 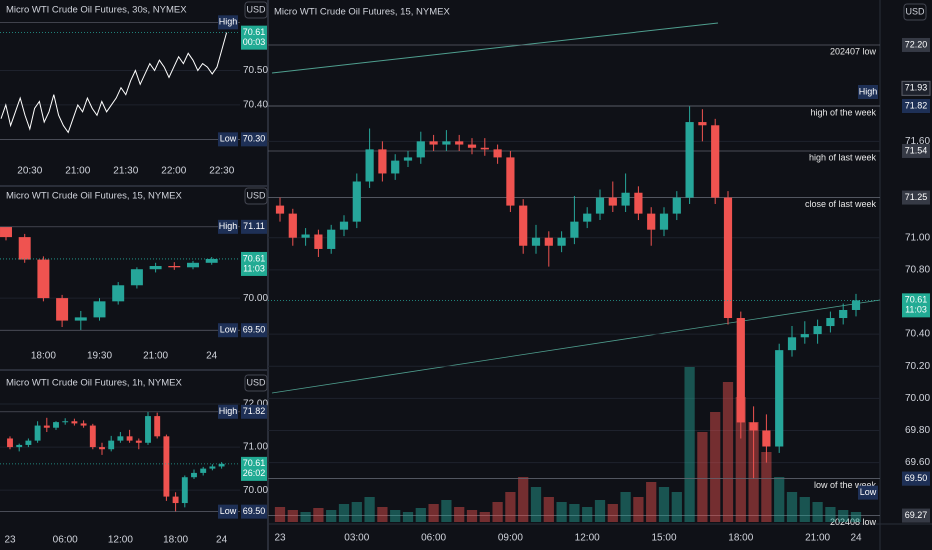 What do you see at coordinates (77, 171) in the screenshot?
I see `x-tick-label: 21:00` at bounding box center [77, 171].